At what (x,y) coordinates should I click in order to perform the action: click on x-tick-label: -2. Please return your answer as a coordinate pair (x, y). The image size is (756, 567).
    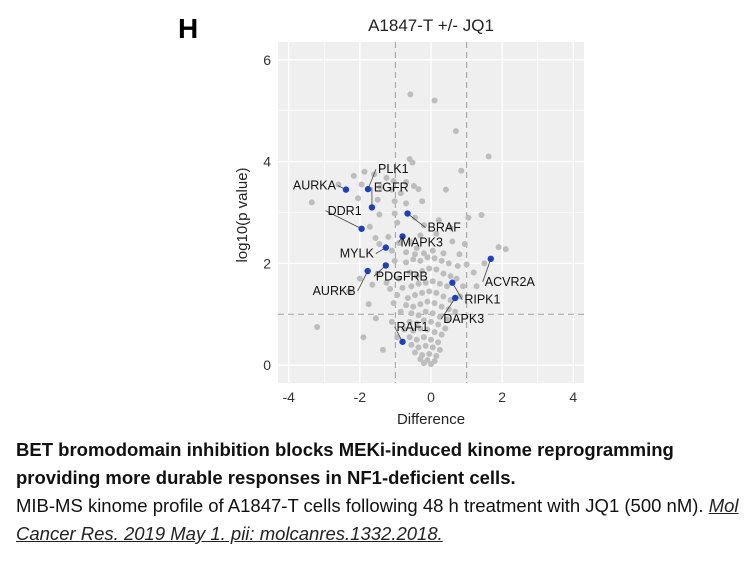
    Looking at the image, I should click on (360, 397).